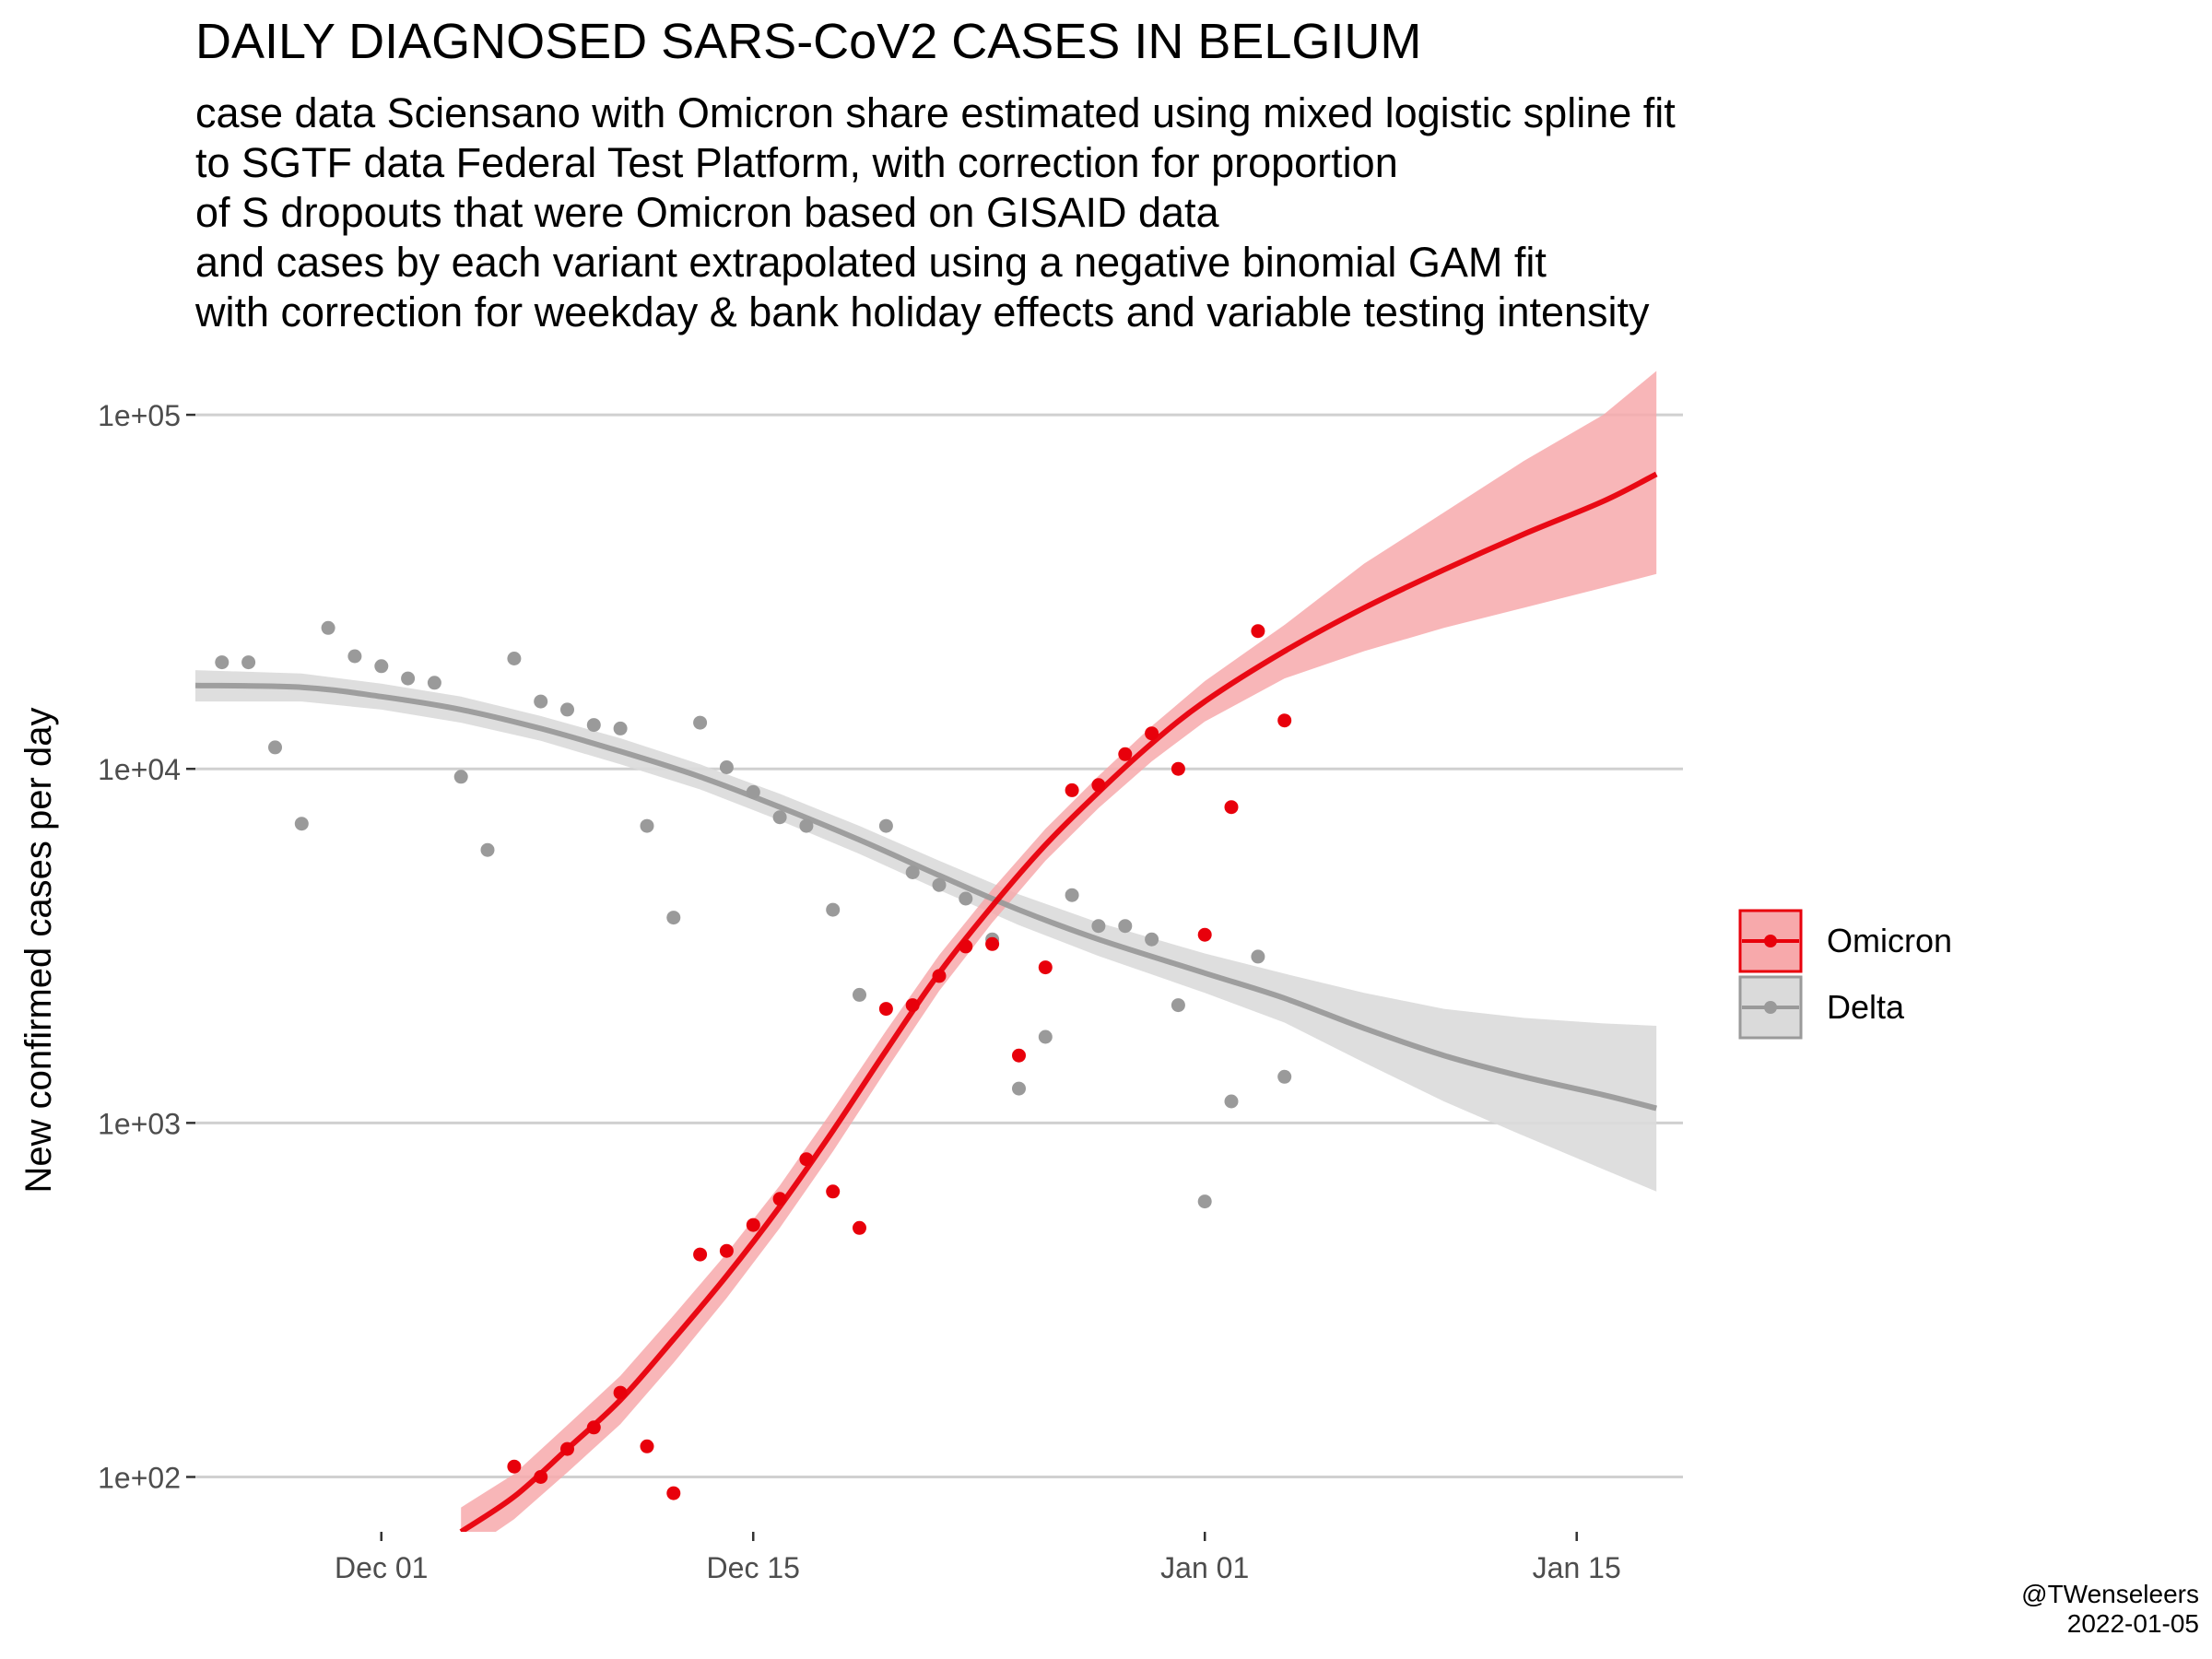 The width and height of the screenshot is (2212, 1659). What do you see at coordinates (139, 769) in the screenshot?
I see `y-tick-label: 1e+04` at bounding box center [139, 769].